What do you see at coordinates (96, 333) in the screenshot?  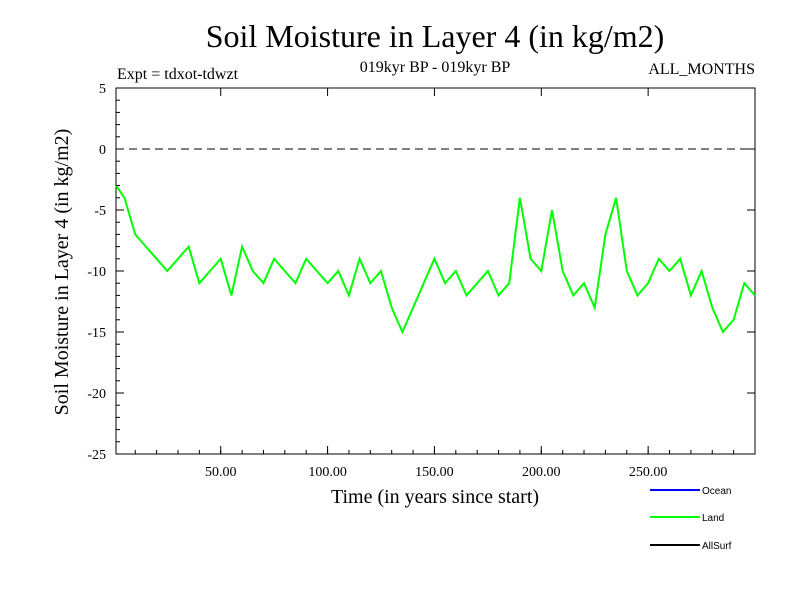 I see `y-tick-label: -15` at bounding box center [96, 333].